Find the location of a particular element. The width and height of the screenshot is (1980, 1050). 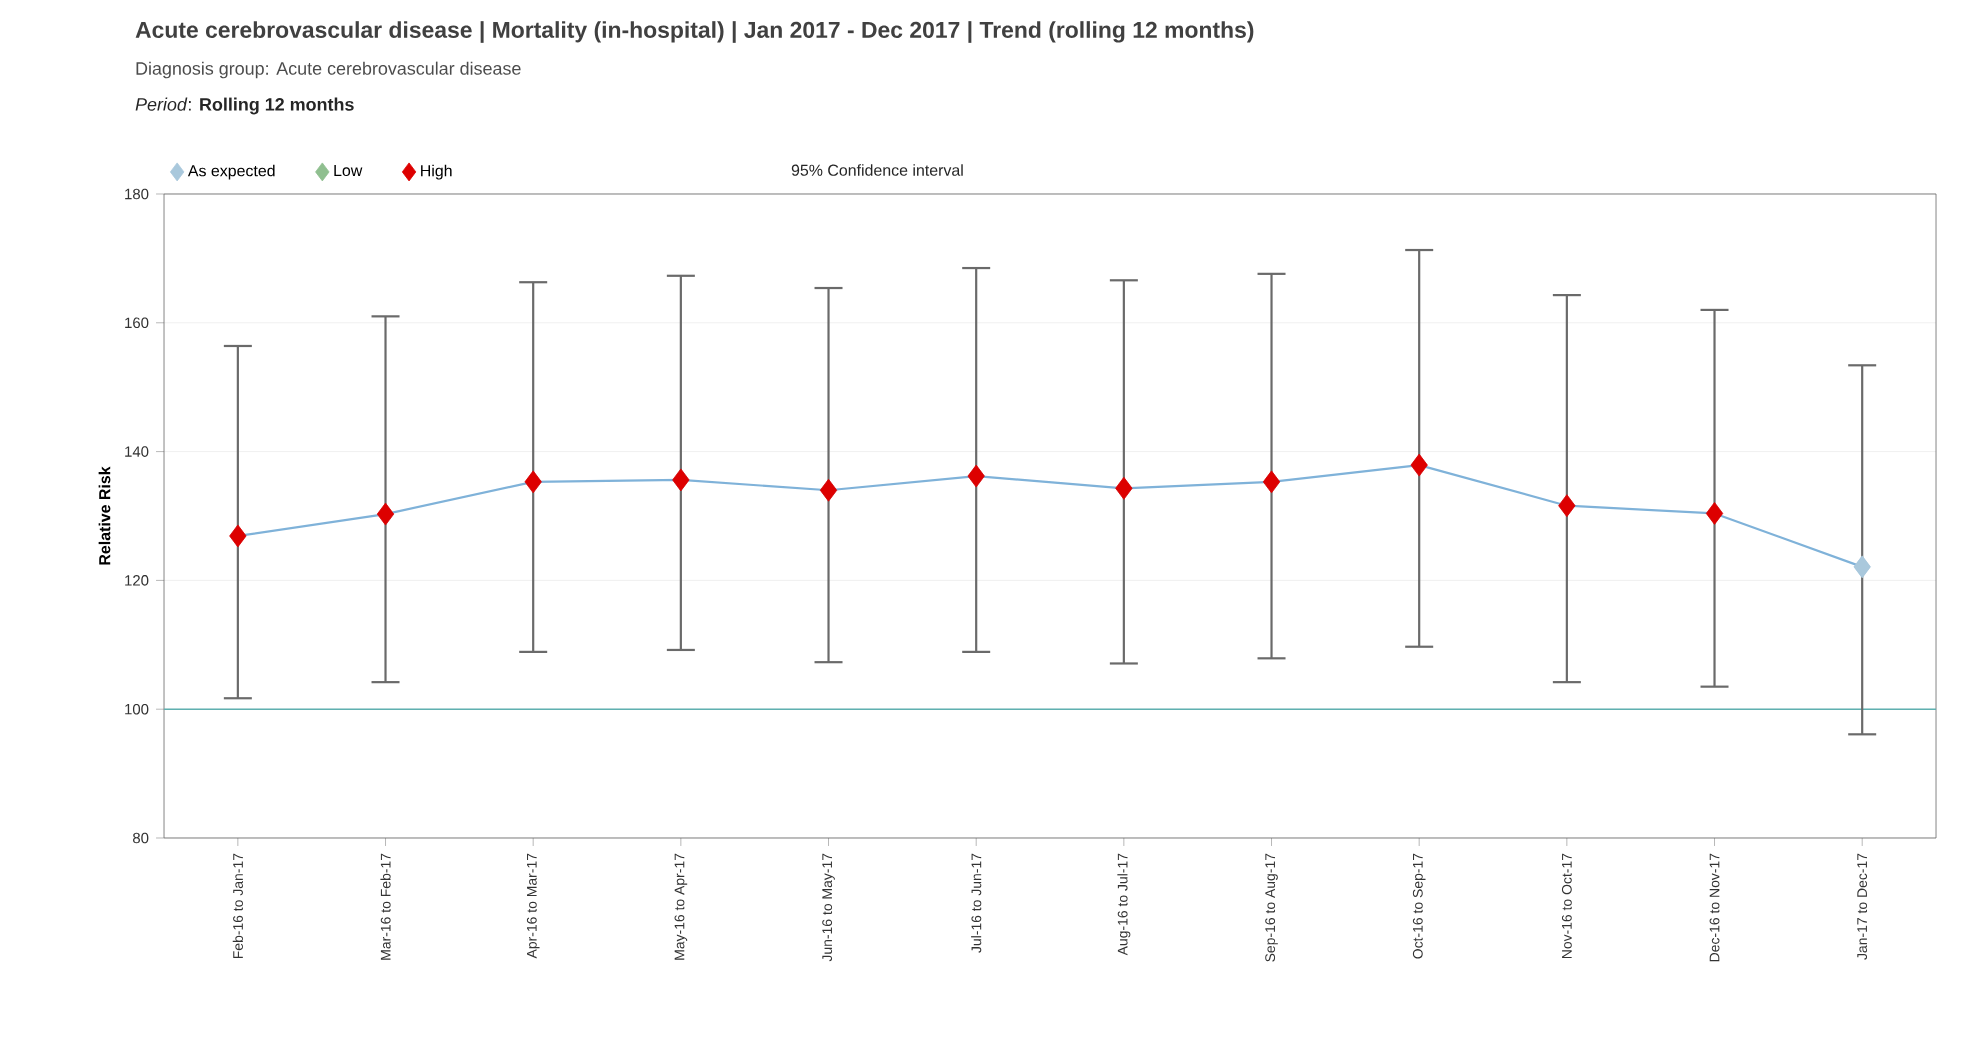

text: Period: Rolling 12 months is located at coordinates (244, 106).